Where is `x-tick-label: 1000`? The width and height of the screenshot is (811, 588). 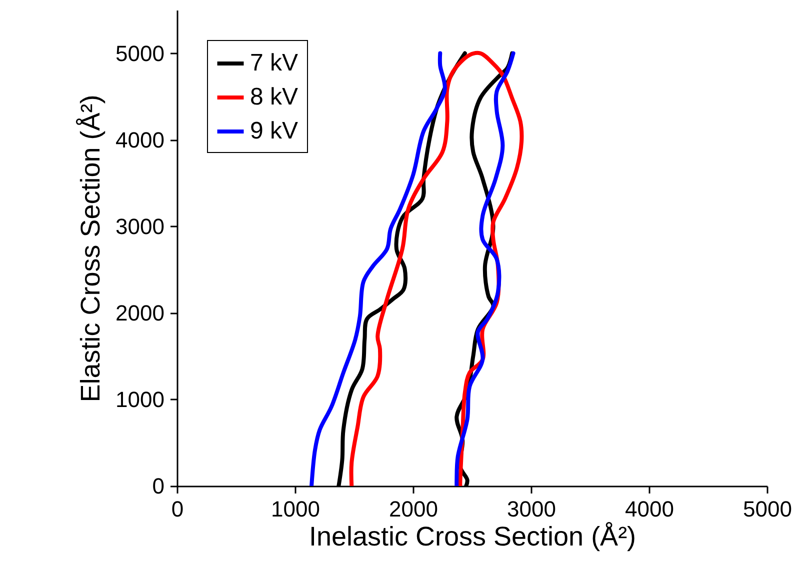 x-tick-label: 1000 is located at coordinates (295, 509).